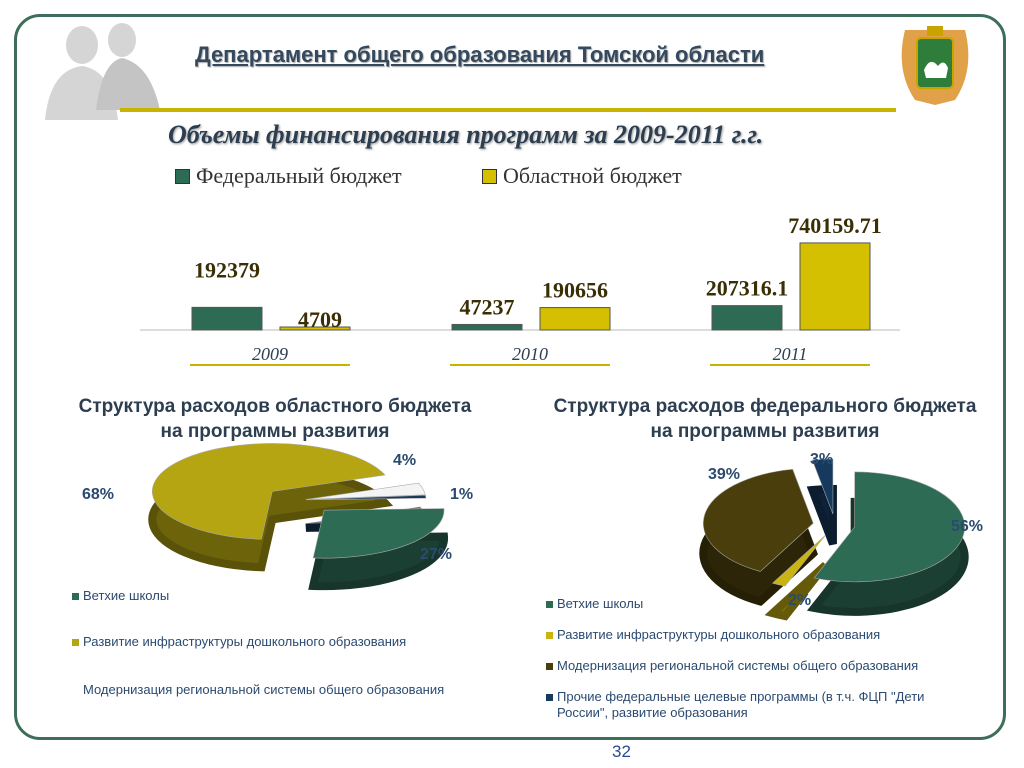  Describe the element at coordinates (320, 319) in the screenshot. I see `data-label: 4709` at that location.